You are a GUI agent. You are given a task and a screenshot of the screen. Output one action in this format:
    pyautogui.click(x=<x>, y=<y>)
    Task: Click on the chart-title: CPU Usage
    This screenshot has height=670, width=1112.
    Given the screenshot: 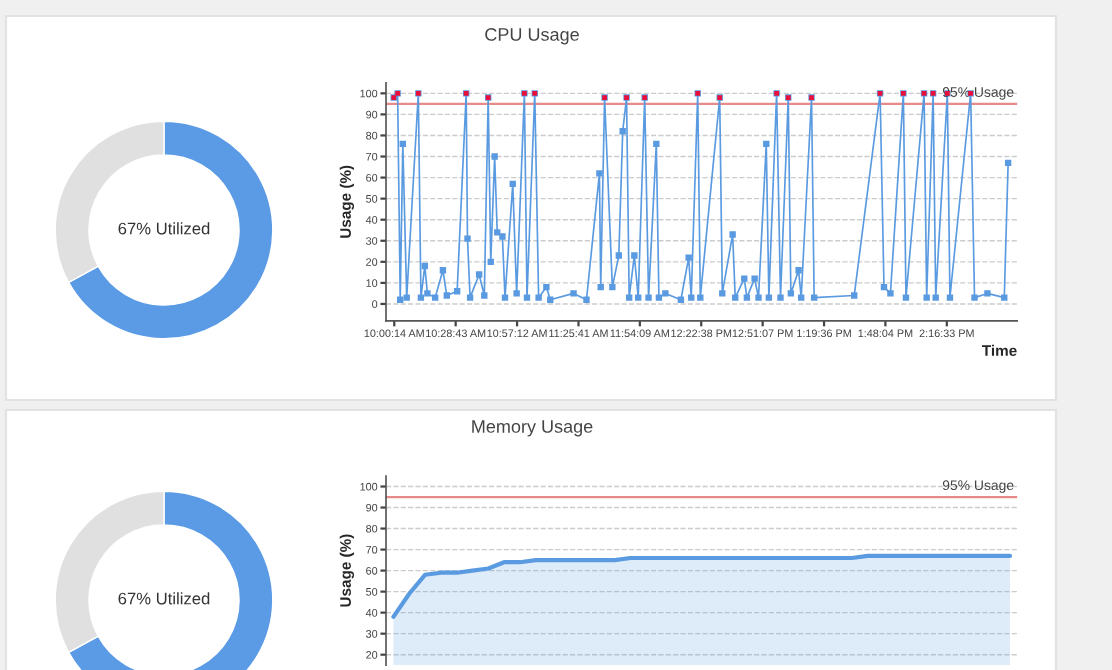 What is the action you would take?
    pyautogui.click(x=532, y=36)
    